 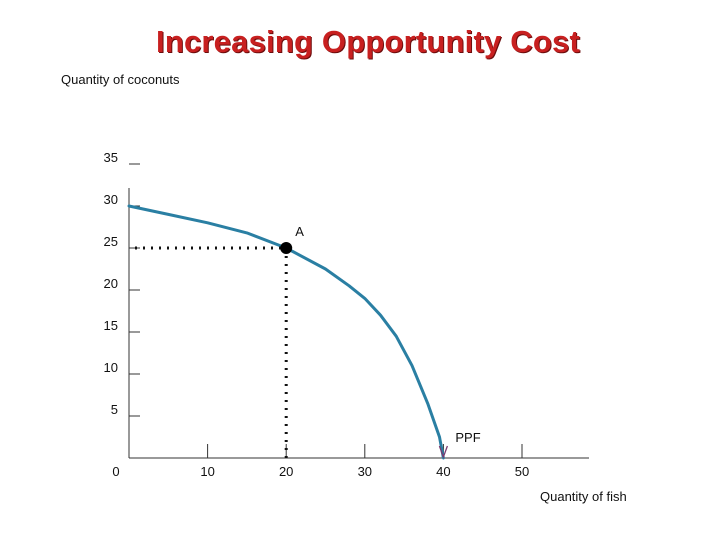 I want to click on x-tick-label: 10, so click(x=207, y=471).